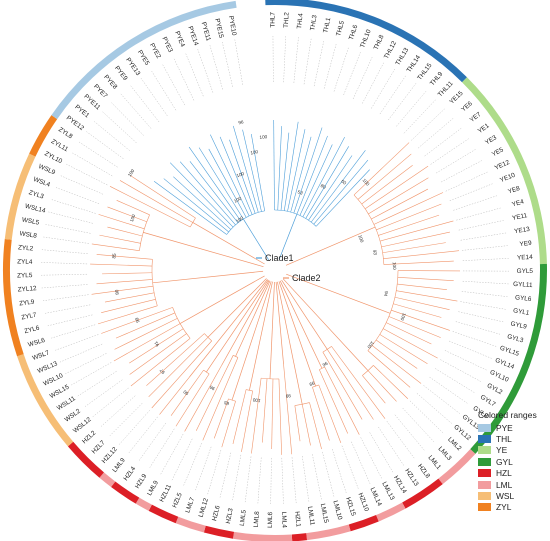 The width and height of the screenshot is (550, 541). What do you see at coordinates (402, 56) in the screenshot?
I see `tip-label: THL13` at bounding box center [402, 56].